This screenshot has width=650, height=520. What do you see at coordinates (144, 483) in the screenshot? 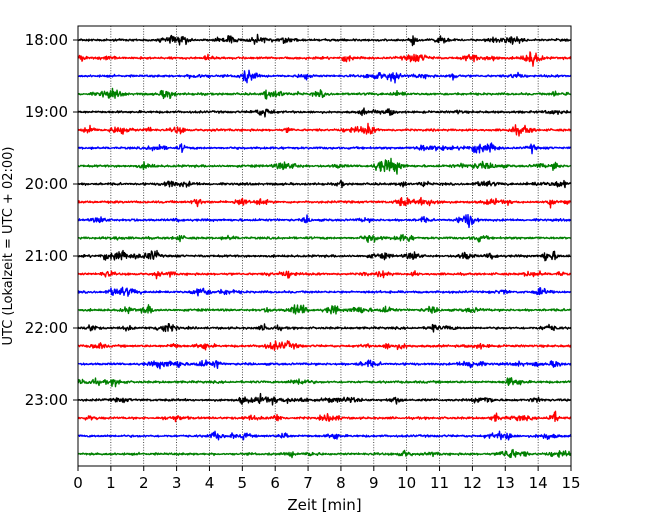
I see `x-tick-label-2: 2` at bounding box center [144, 483].